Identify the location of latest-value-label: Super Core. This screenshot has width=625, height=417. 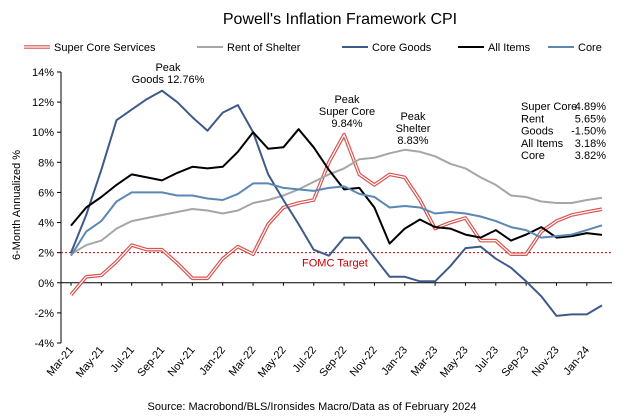
(549, 107).